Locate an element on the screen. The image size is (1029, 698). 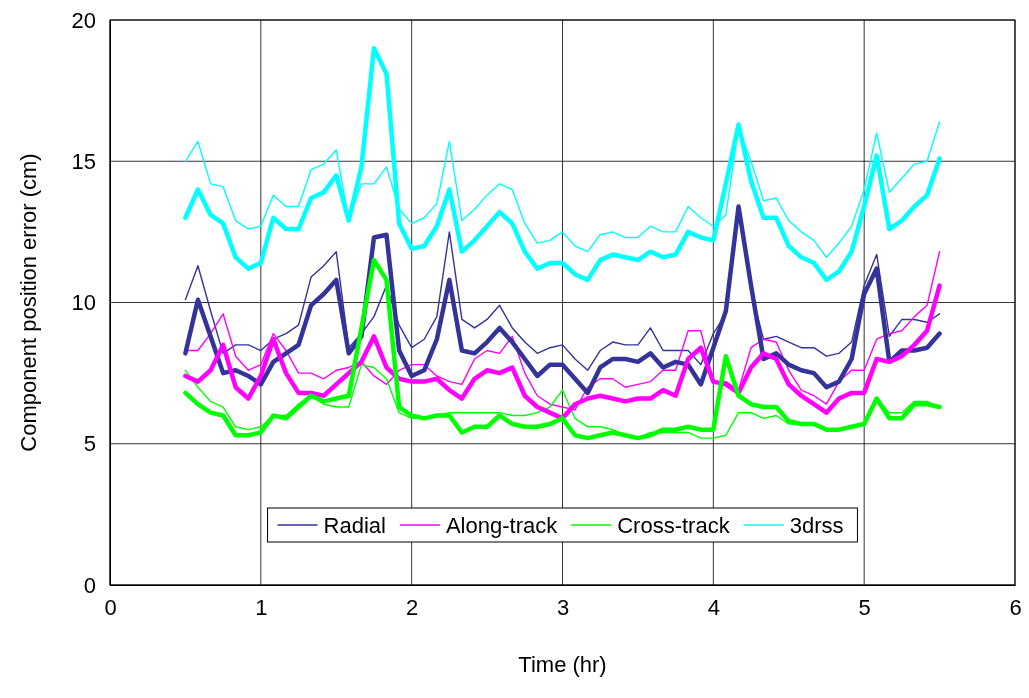
y-tick-label: 0 is located at coordinates (89, 585).